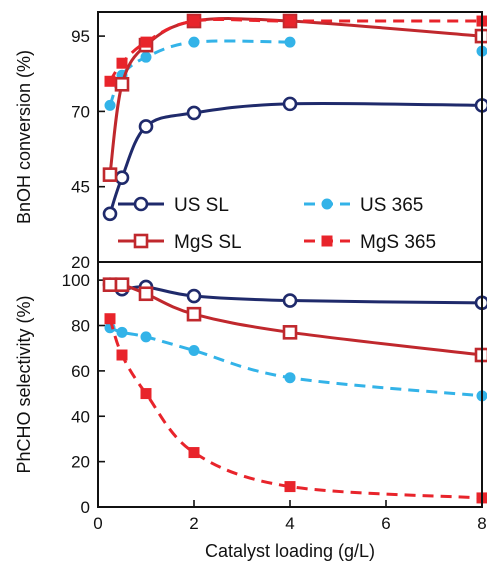 This screenshot has height=569, width=487. What do you see at coordinates (76, 280) in the screenshot?
I see `panel-2-y-tick-label-5: 100` at bounding box center [76, 280].